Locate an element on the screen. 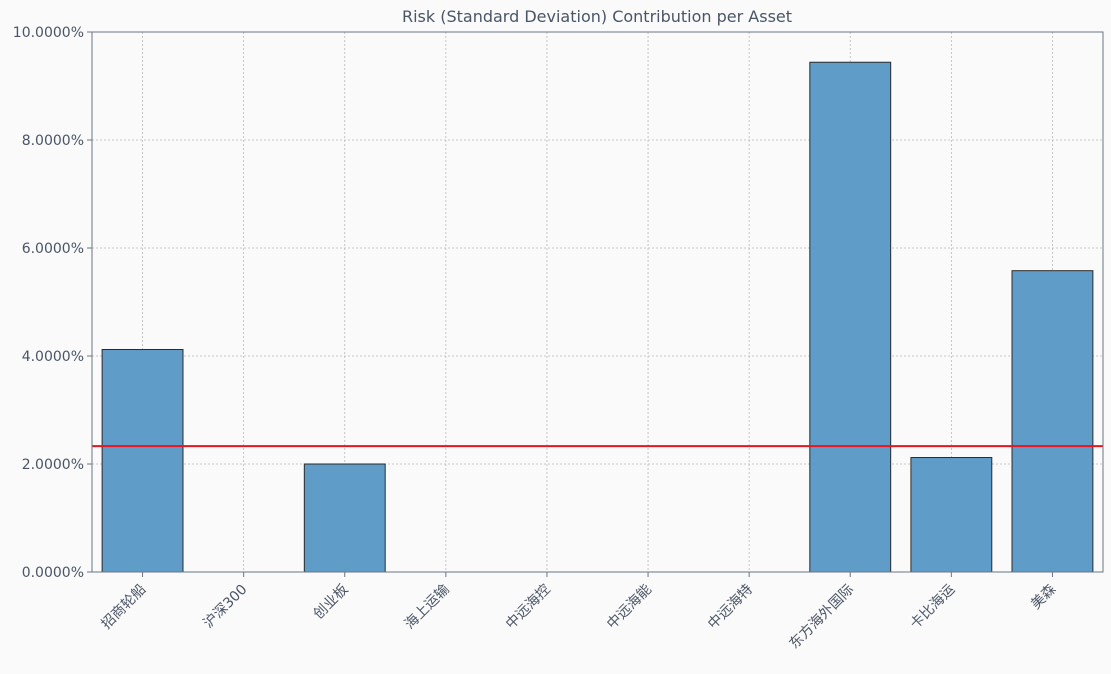 The width and height of the screenshot is (1111, 674). y-tick-label: 6.0000% is located at coordinates (53, 249).